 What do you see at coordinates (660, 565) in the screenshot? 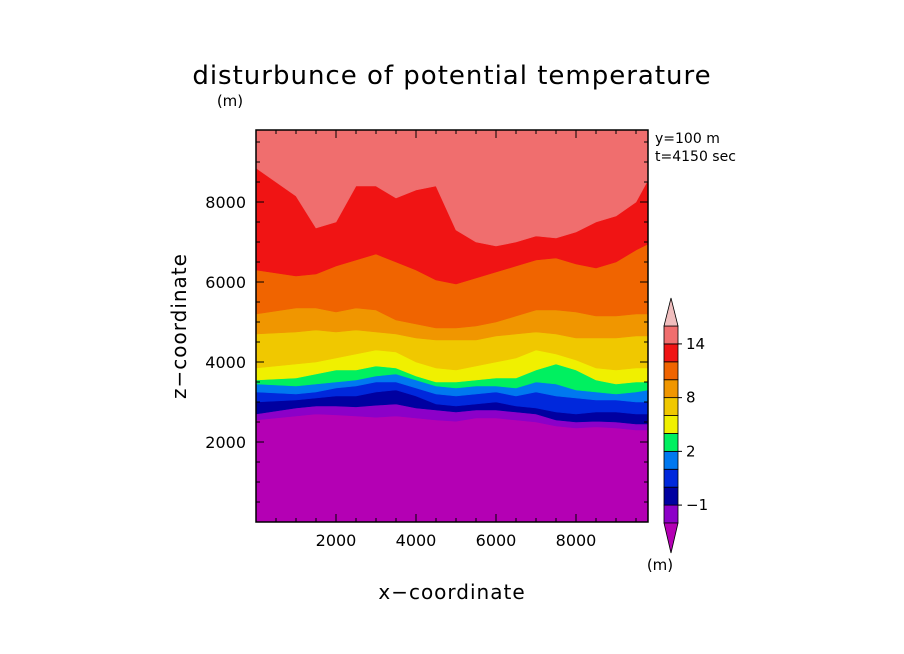
I see `colorbar-unit-label: (m)` at bounding box center [660, 565].